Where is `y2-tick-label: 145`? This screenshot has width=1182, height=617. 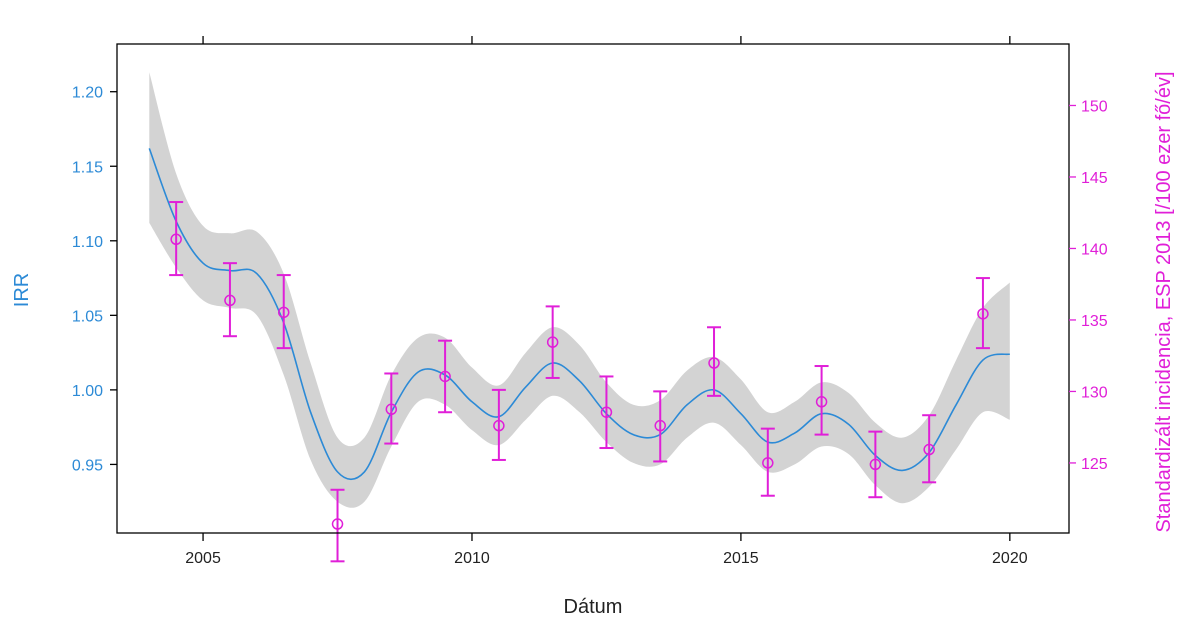
y2-tick-label: 145 is located at coordinates (1094, 178).